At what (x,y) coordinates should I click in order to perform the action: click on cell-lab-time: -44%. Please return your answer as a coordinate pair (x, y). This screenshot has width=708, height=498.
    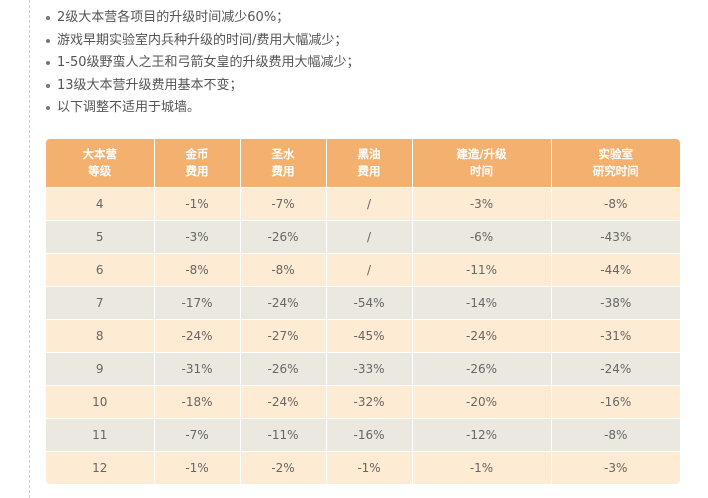
    Looking at the image, I should click on (615, 270).